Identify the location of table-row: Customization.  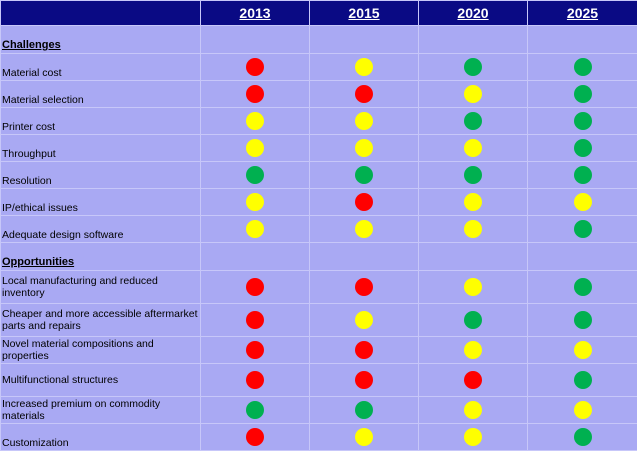
(319, 437).